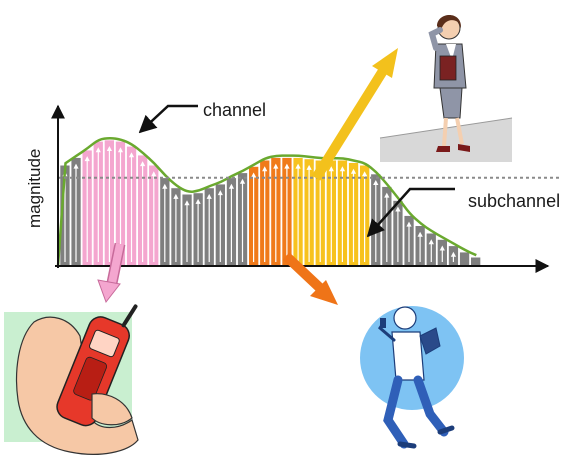 Image resolution: width=570 pixels, height=462 pixels. I want to click on subchannel-pointer, so click(410, 212).